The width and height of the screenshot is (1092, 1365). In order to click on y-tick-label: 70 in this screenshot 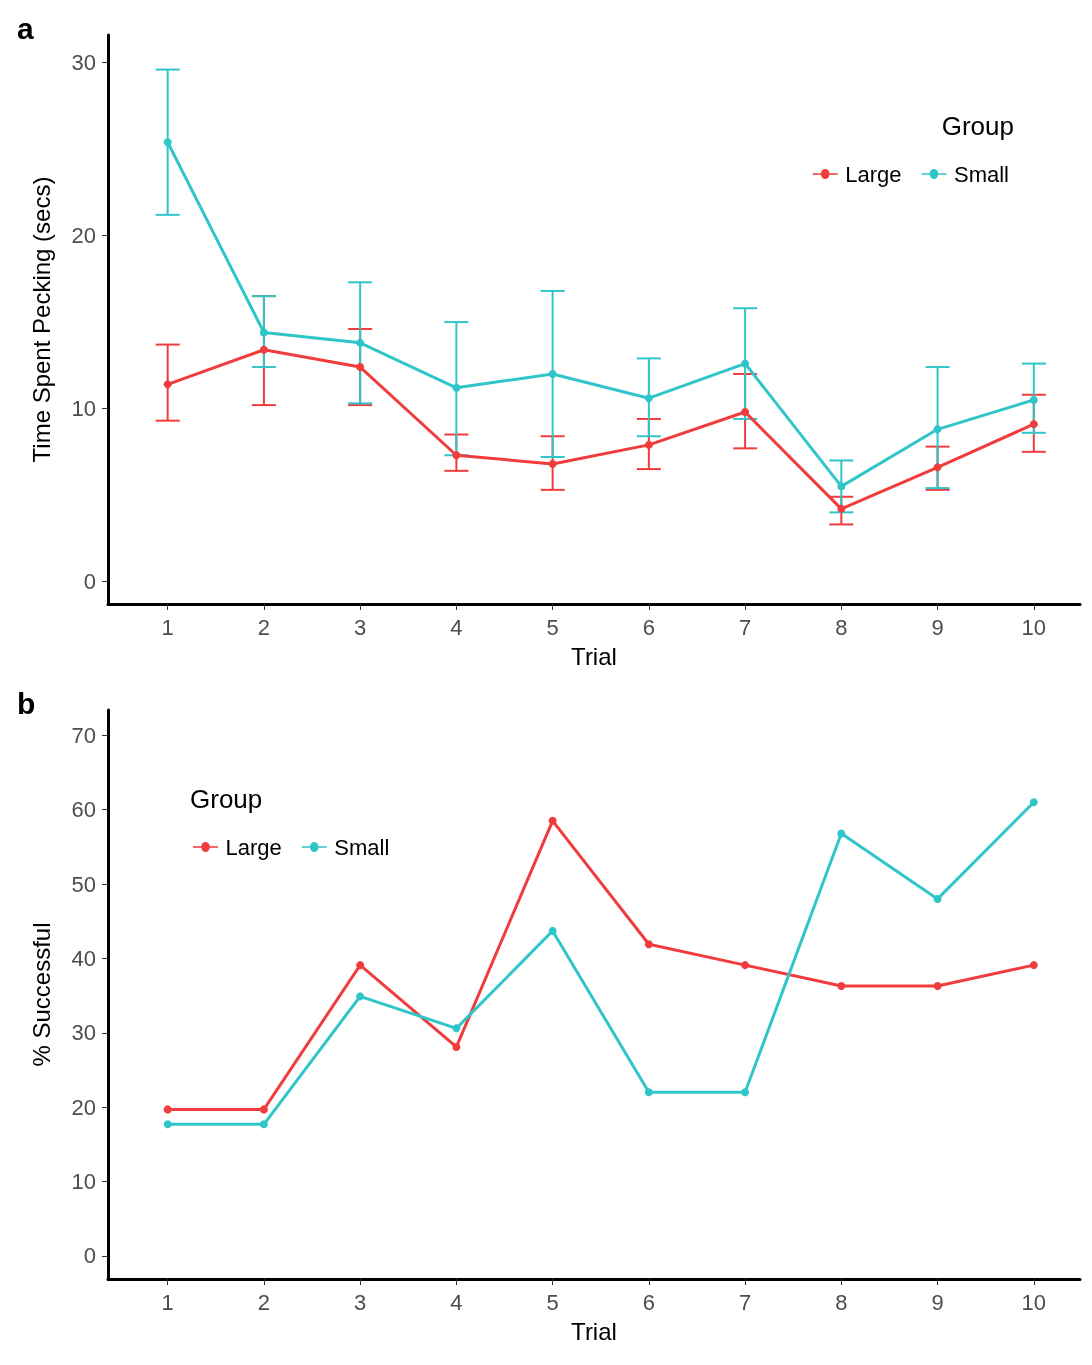, I will do `click(83, 735)`.